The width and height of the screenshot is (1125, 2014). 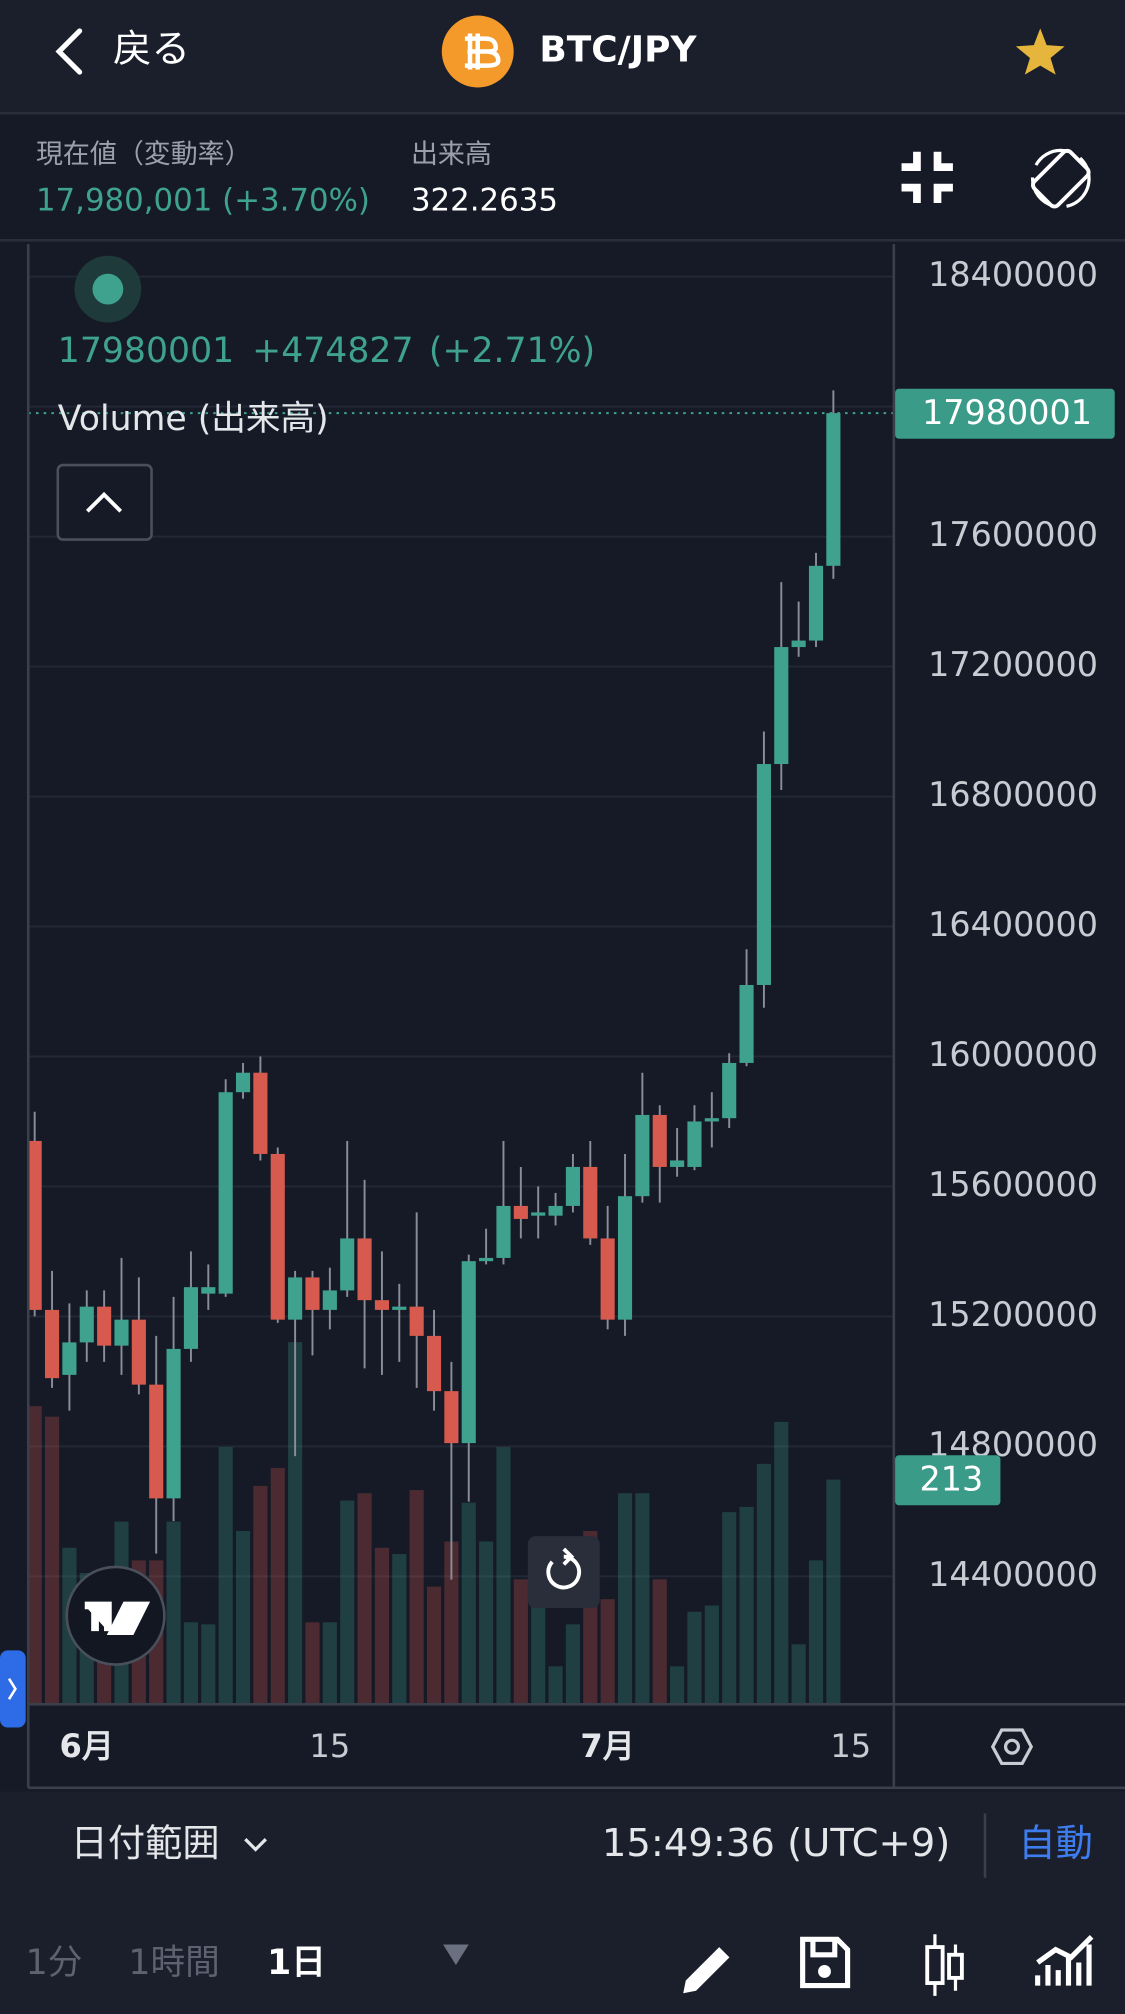 What do you see at coordinates (87, 1746) in the screenshot?
I see `x-tick-label: 6月` at bounding box center [87, 1746].